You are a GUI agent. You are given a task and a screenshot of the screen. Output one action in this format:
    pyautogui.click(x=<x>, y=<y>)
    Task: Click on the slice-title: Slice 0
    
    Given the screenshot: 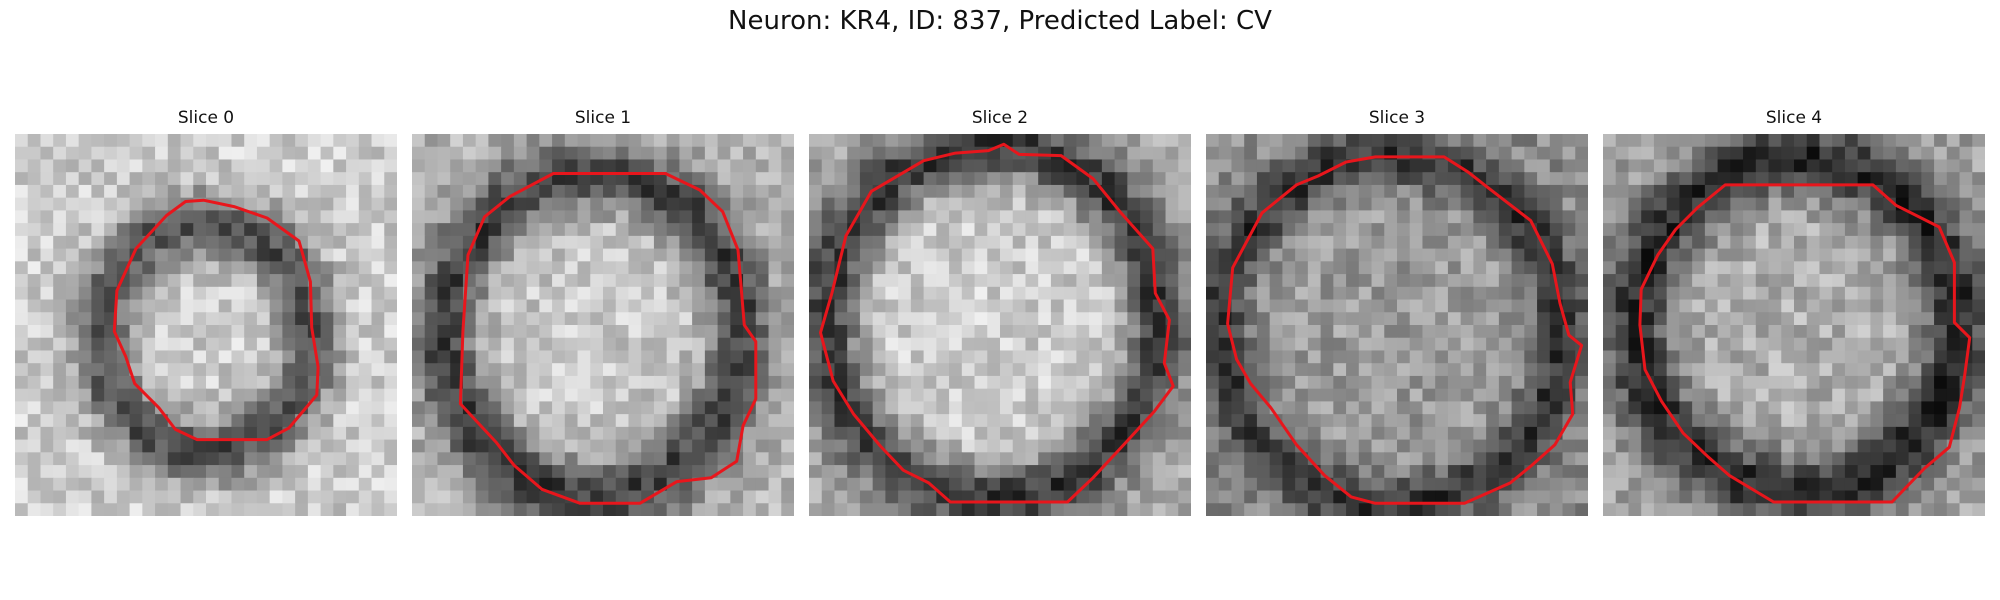 What is the action you would take?
    pyautogui.click(x=206, y=118)
    